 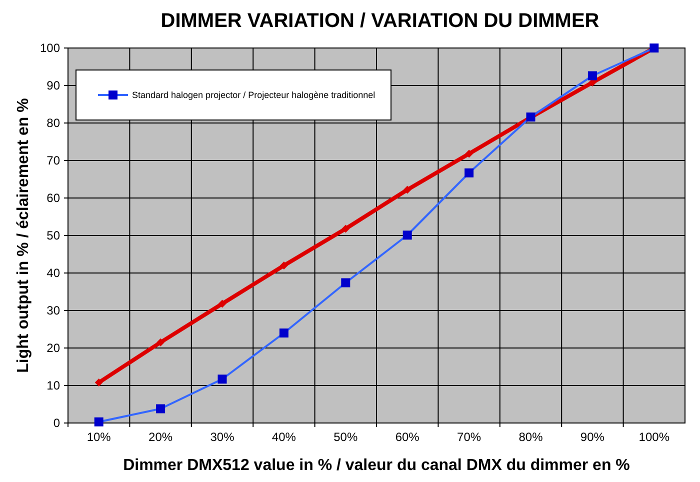 What do you see at coordinates (53, 385) in the screenshot?
I see `y-tick-label: 10` at bounding box center [53, 385].